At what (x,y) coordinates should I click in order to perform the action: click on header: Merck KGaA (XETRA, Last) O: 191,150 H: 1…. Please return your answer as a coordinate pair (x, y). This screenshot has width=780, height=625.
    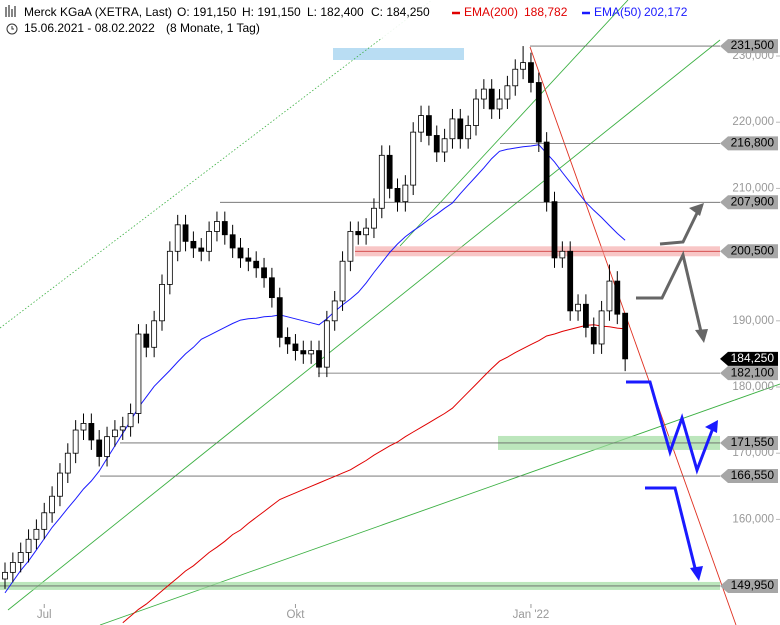
    Looking at the image, I should click on (344, 19).